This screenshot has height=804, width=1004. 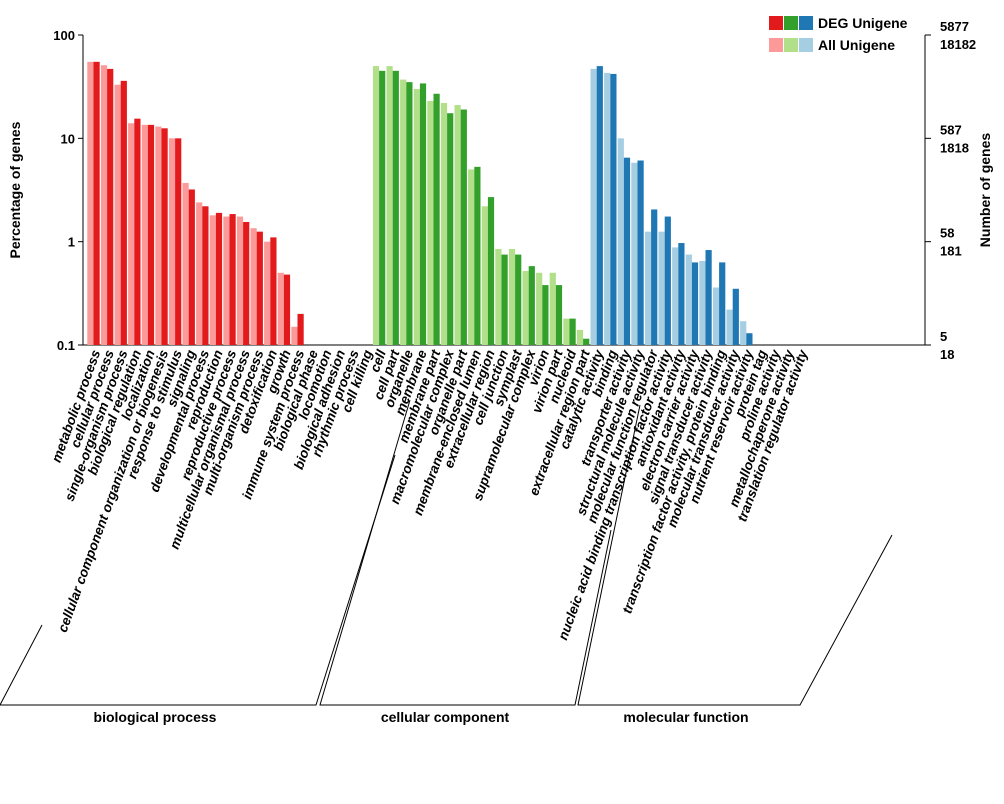 I want to click on right-tick-label-deg: 587, so click(x=951, y=129).